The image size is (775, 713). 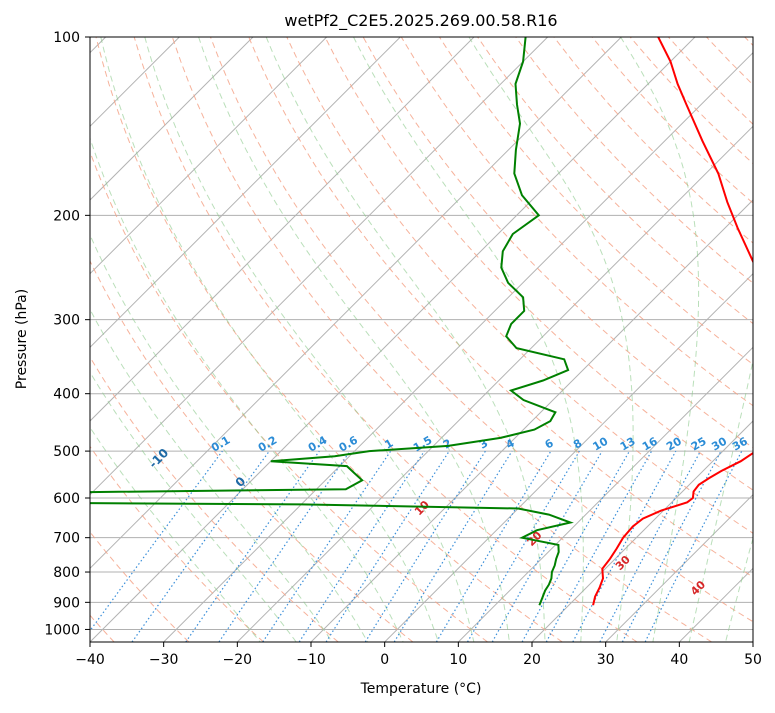 What do you see at coordinates (420, 21) in the screenshot?
I see `chart-title: wetPf2_C2E5.2025.269.00.58.R16` at bounding box center [420, 21].